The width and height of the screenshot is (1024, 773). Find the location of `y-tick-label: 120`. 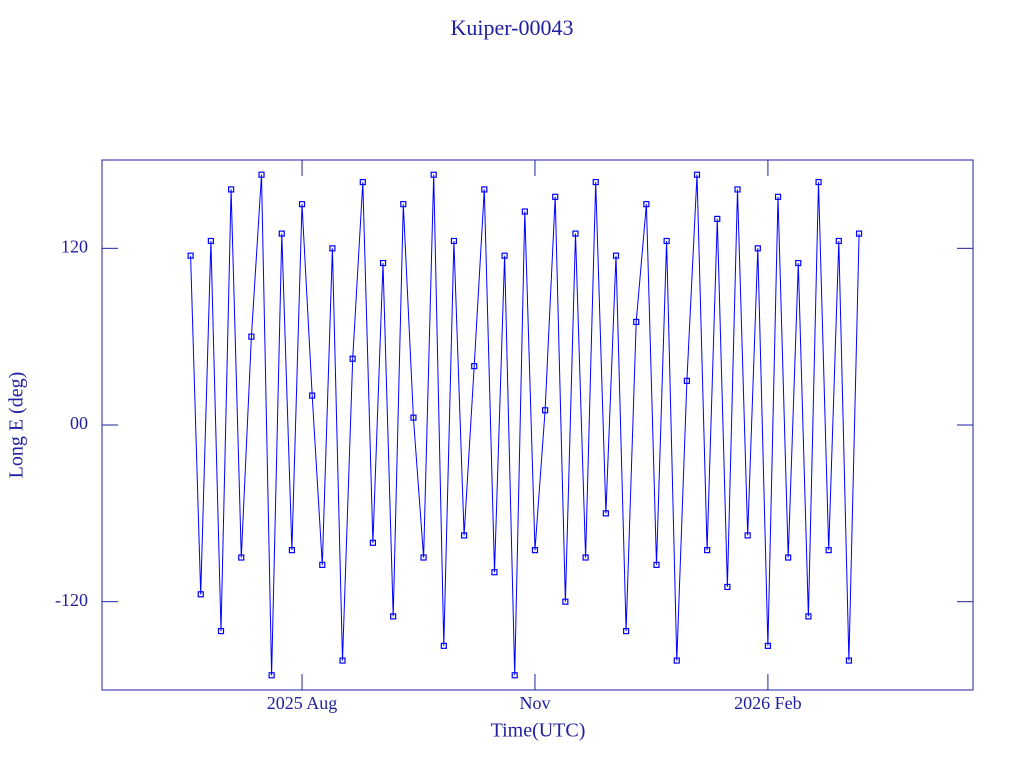

y-tick-label: 120 is located at coordinates (74, 246).